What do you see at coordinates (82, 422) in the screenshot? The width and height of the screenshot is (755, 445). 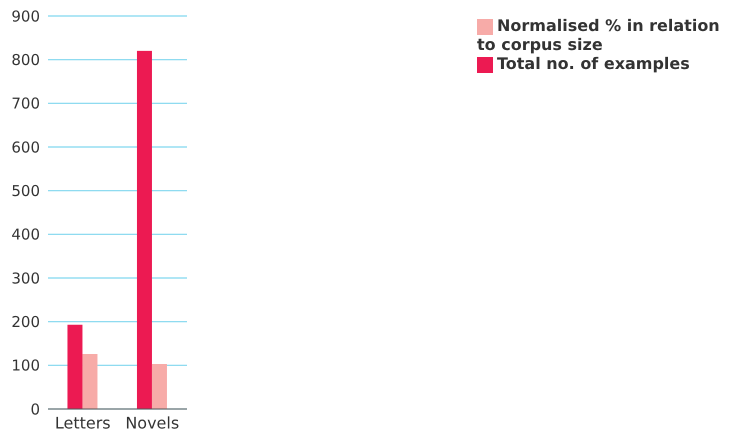 I see `x-tick-label: Letters` at bounding box center [82, 422].